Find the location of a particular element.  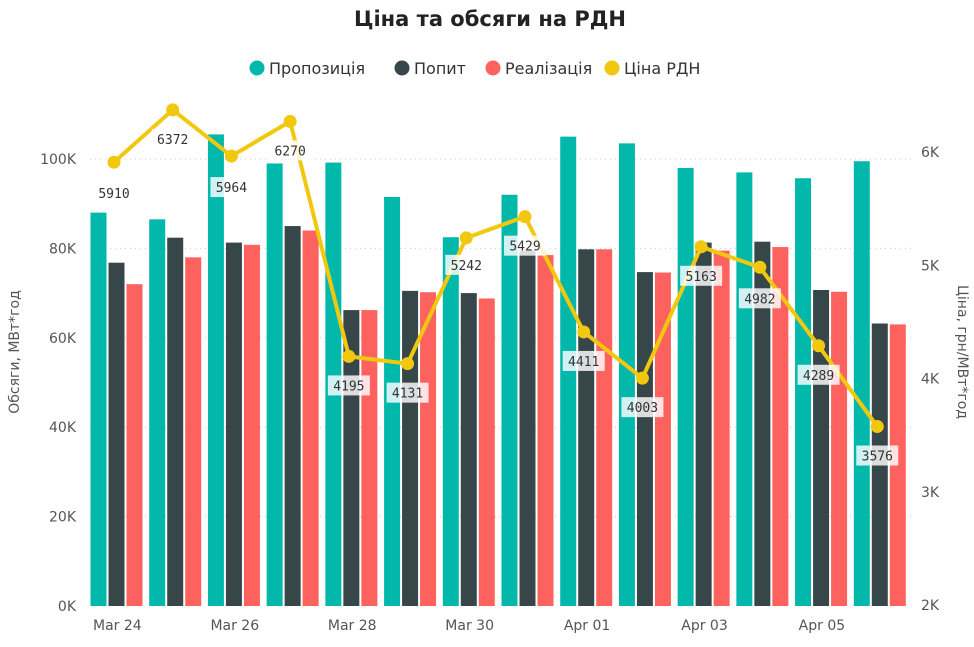

y-axis-right: 2K 3K 4K 5K 6K is located at coordinates (930, 379).